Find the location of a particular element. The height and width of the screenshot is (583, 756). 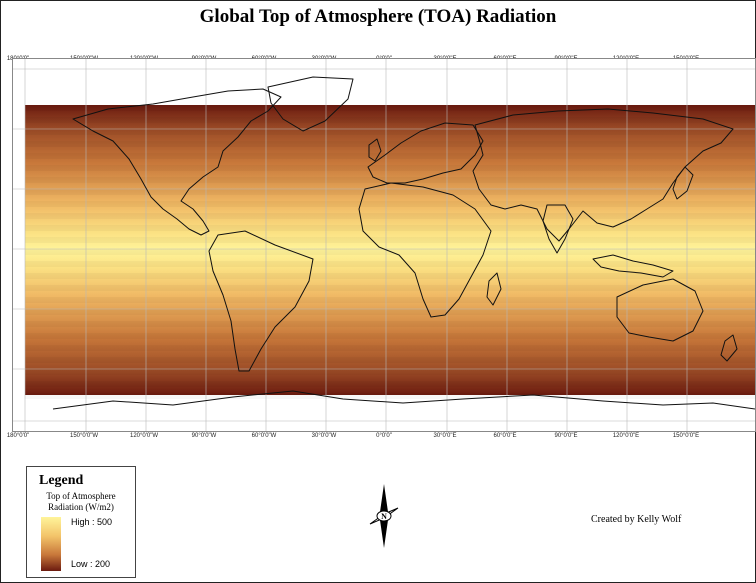

bottom-lon-label: 60°0'0"E is located at coordinates (505, 436).